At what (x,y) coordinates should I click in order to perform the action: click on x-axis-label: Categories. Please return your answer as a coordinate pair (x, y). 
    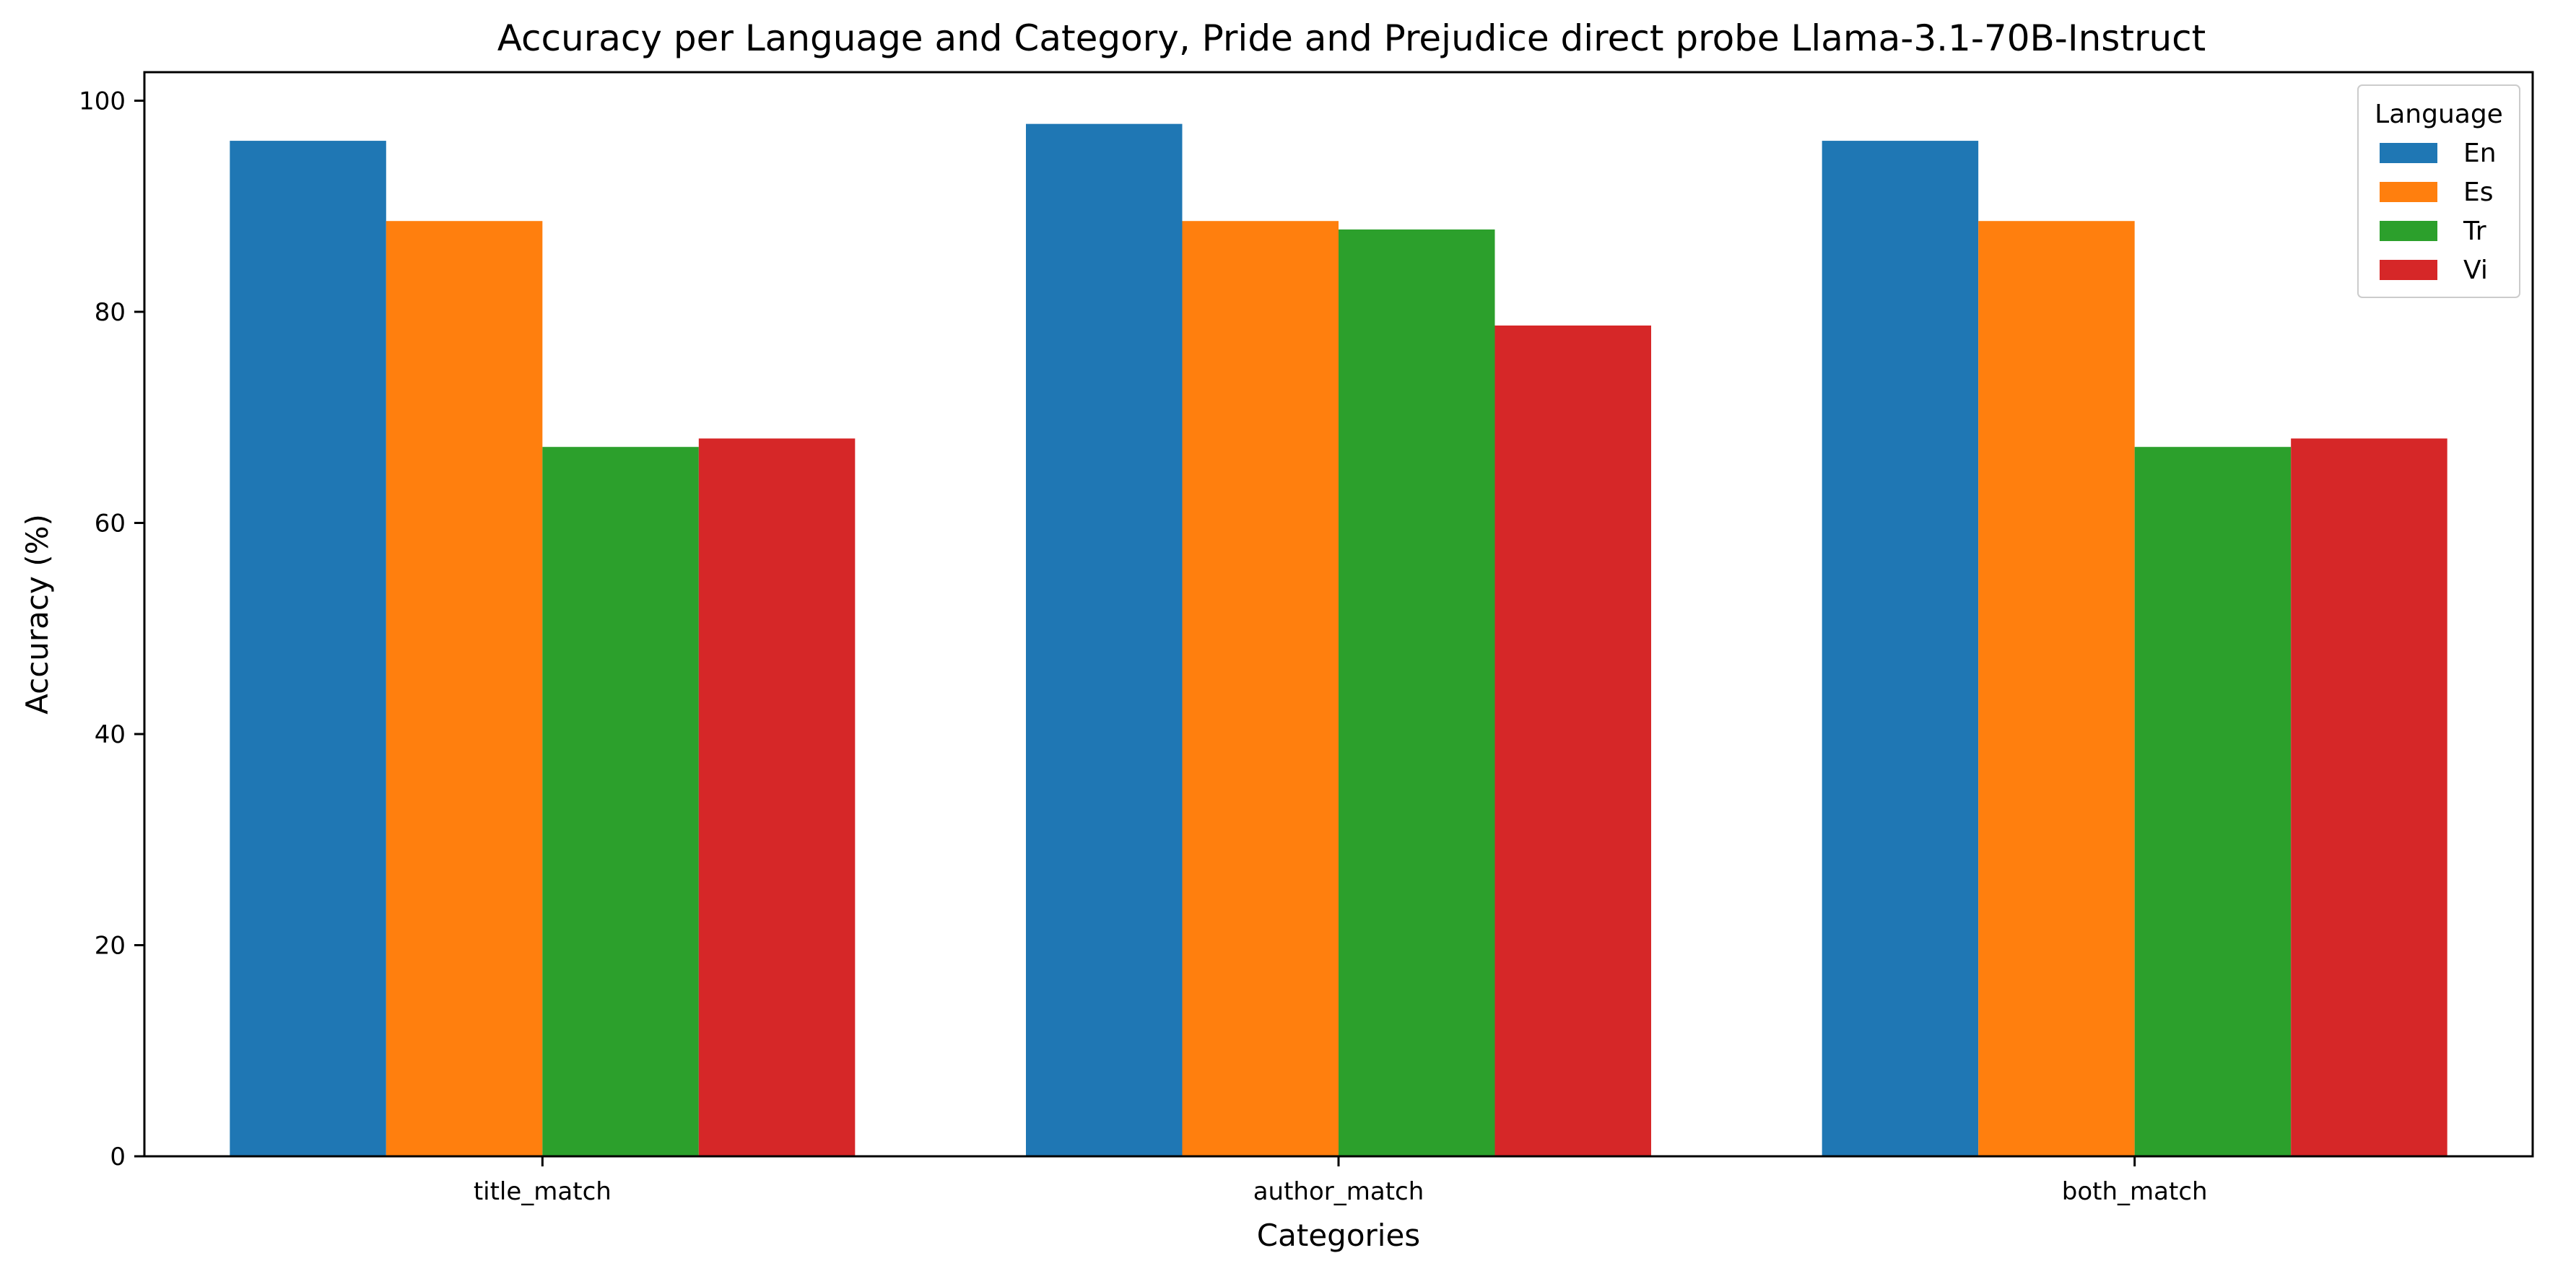
    Looking at the image, I should click on (1338, 1235).